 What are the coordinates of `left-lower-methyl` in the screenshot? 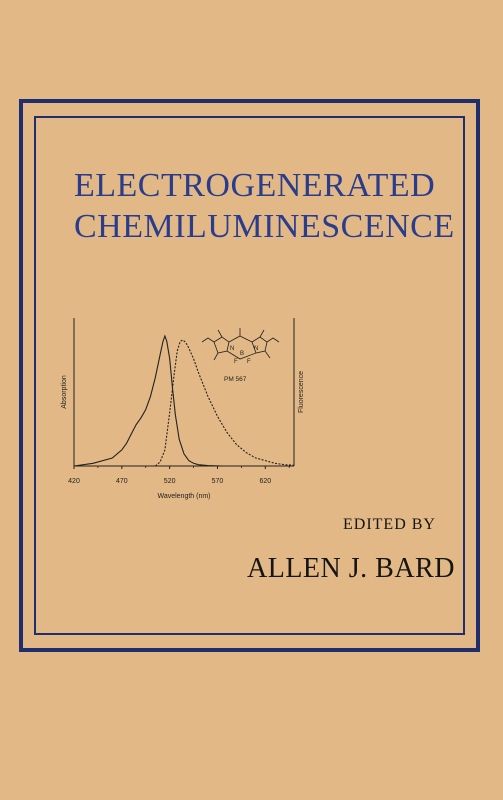 It's located at (216, 356).